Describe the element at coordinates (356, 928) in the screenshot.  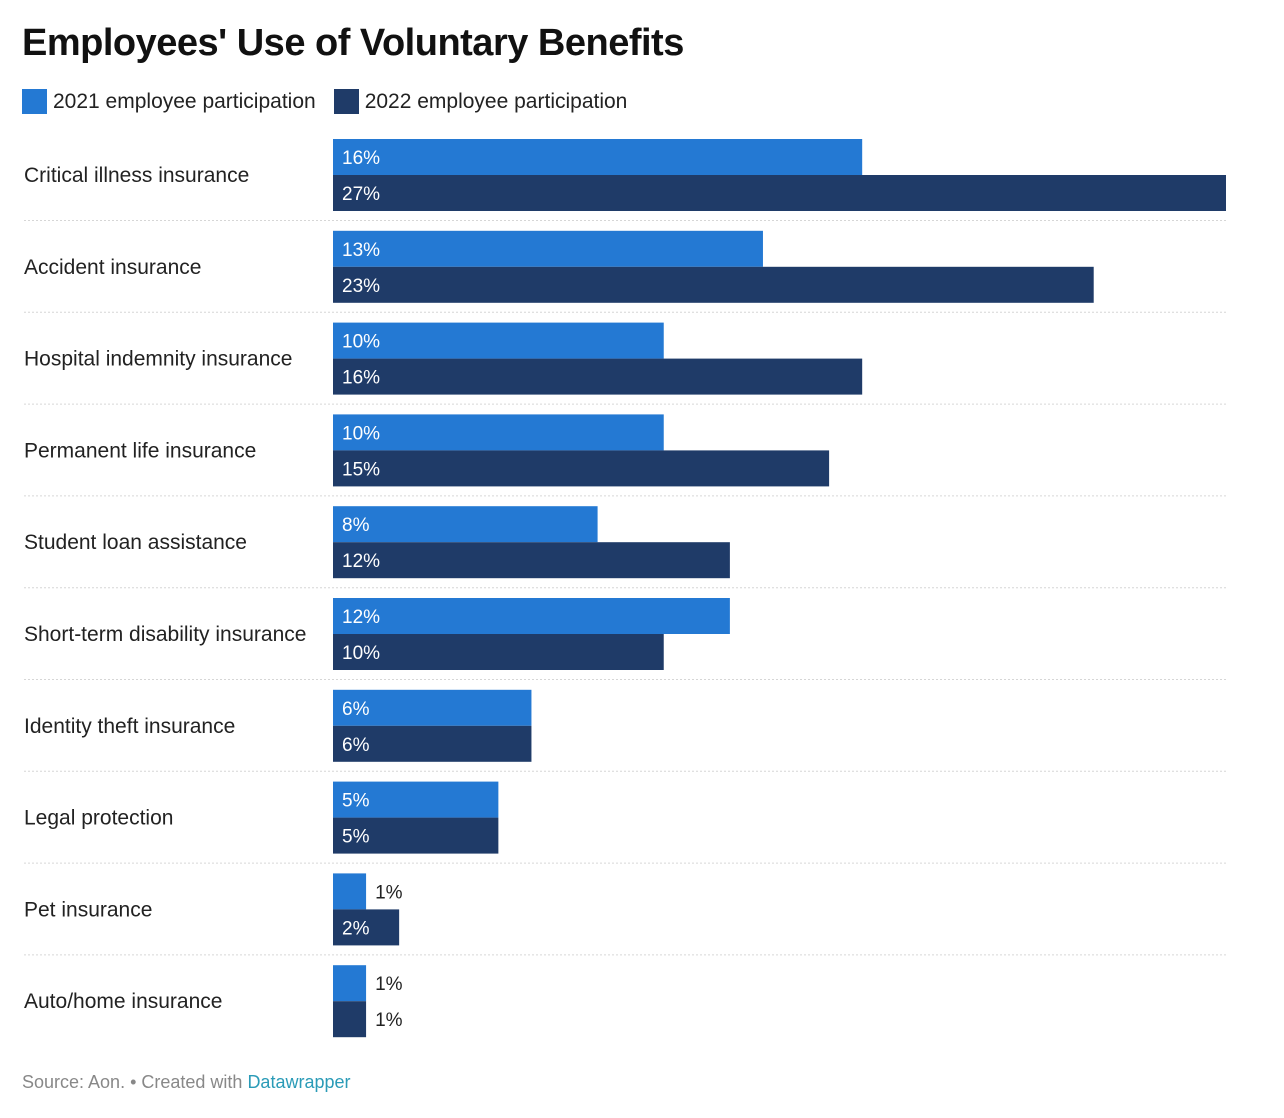
I see `value-label-2022-pet-insurance: 2%` at that location.